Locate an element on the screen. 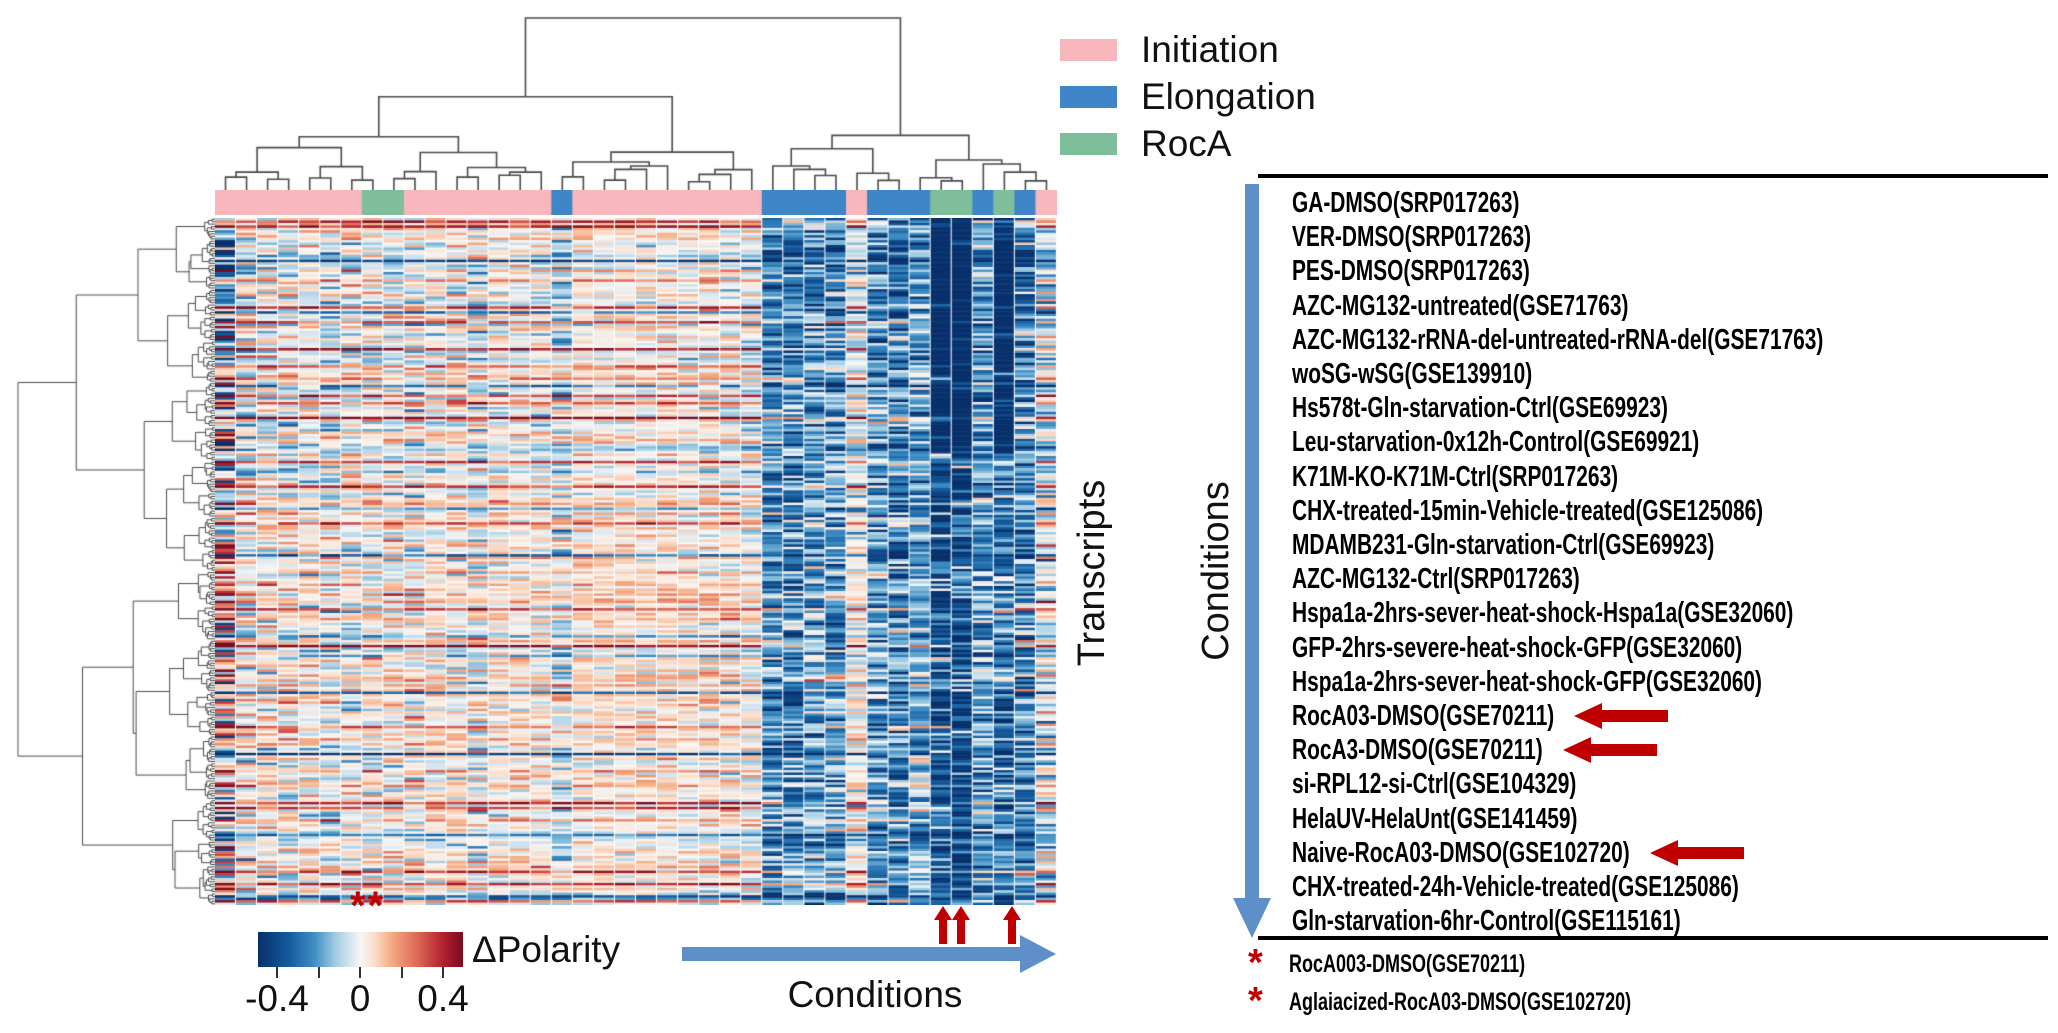  condition-list-item: AZC-MG132-Ctrl(SRP017263) is located at coordinates (1492, 579).